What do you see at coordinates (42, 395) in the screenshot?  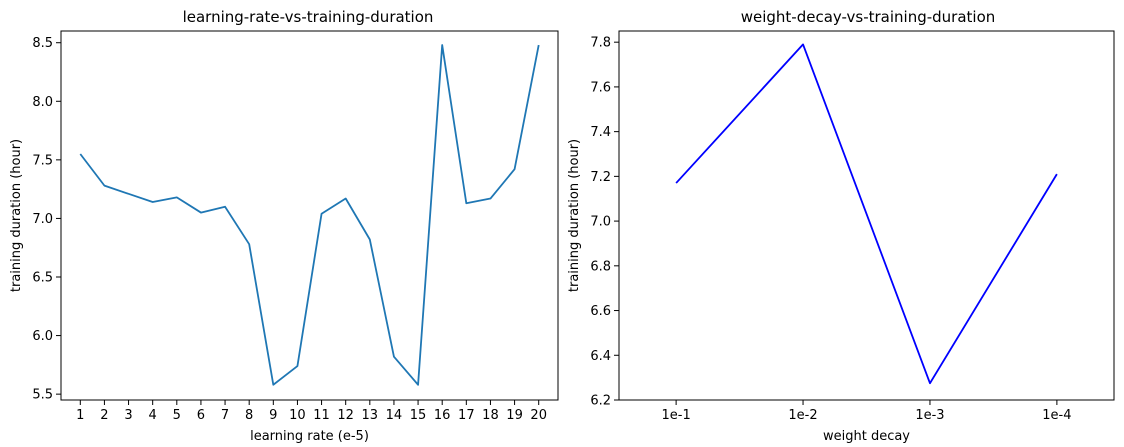 I see `y-tick-label: 5.5` at bounding box center [42, 395].